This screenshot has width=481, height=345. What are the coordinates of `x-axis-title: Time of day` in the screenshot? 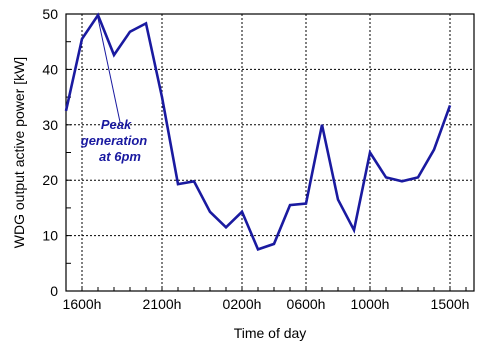 It's located at (270, 333).